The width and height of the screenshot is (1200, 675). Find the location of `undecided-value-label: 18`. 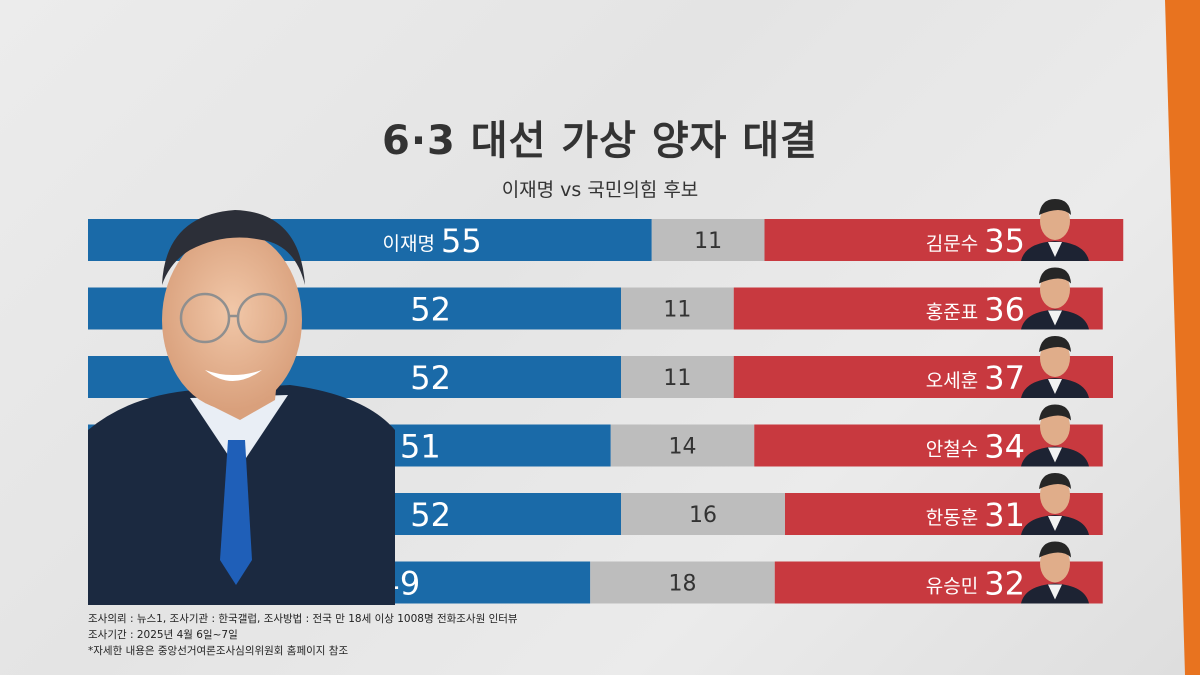

undecided-value-label: 18 is located at coordinates (683, 584).